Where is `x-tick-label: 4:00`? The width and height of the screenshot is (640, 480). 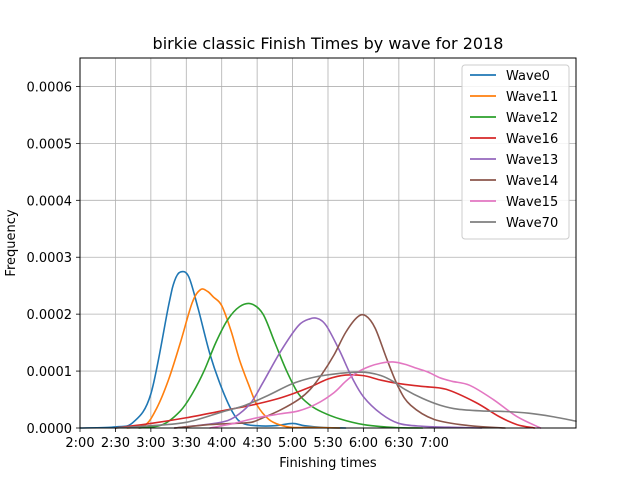 x-tick-label: 4:00 is located at coordinates (221, 443).